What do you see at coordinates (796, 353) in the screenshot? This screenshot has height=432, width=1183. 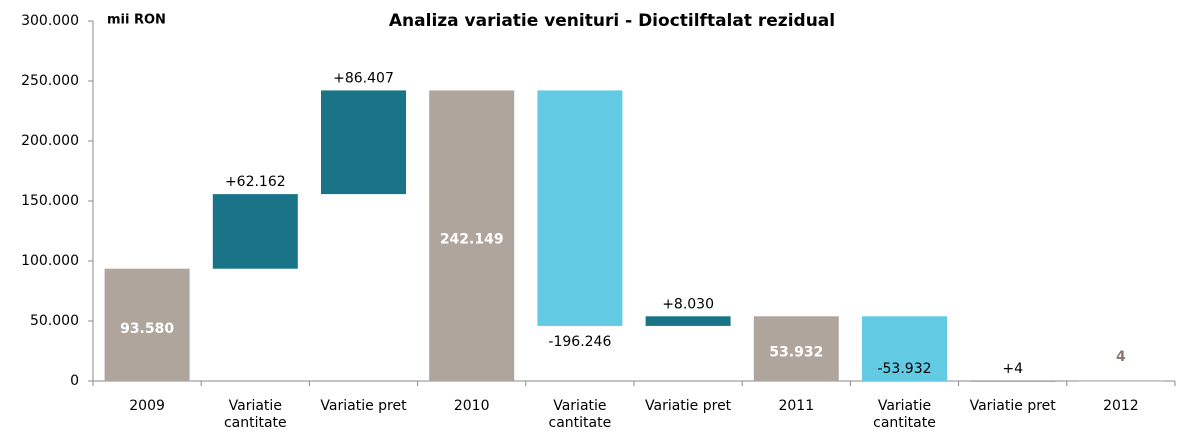 I see `data-label: 53.932` at bounding box center [796, 353].